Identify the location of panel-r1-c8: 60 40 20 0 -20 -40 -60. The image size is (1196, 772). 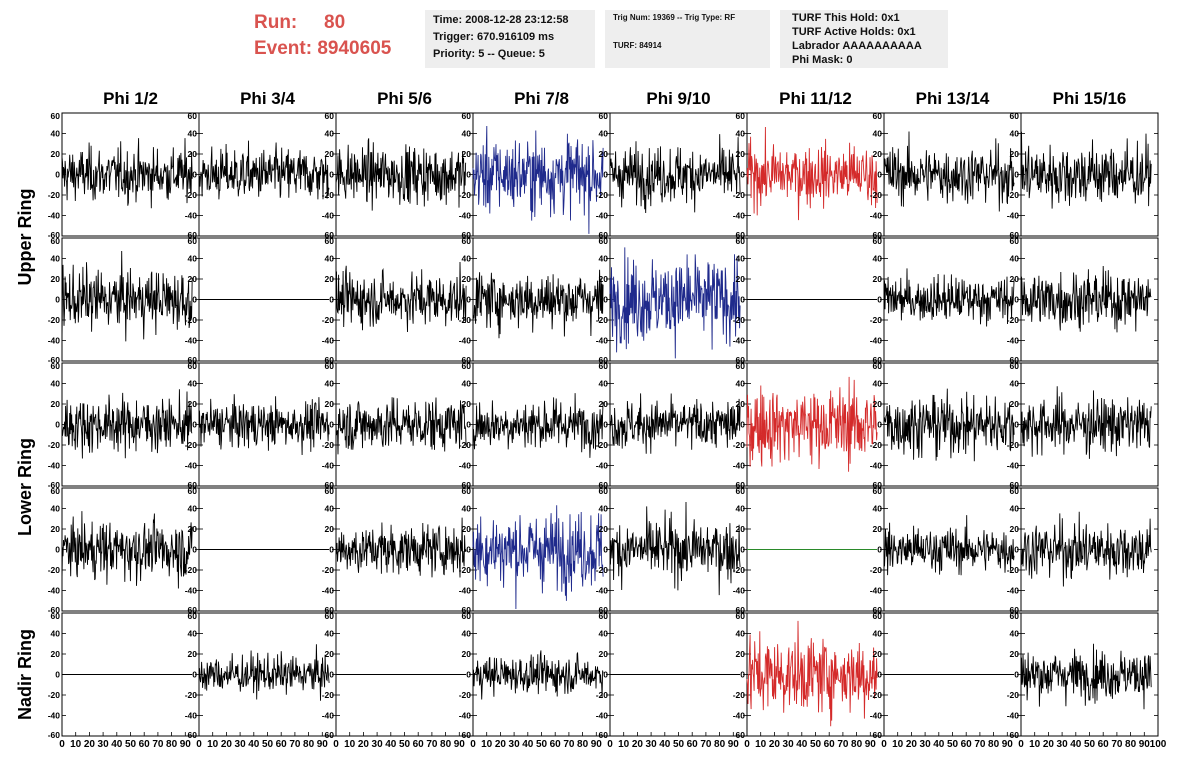
(1083, 175).